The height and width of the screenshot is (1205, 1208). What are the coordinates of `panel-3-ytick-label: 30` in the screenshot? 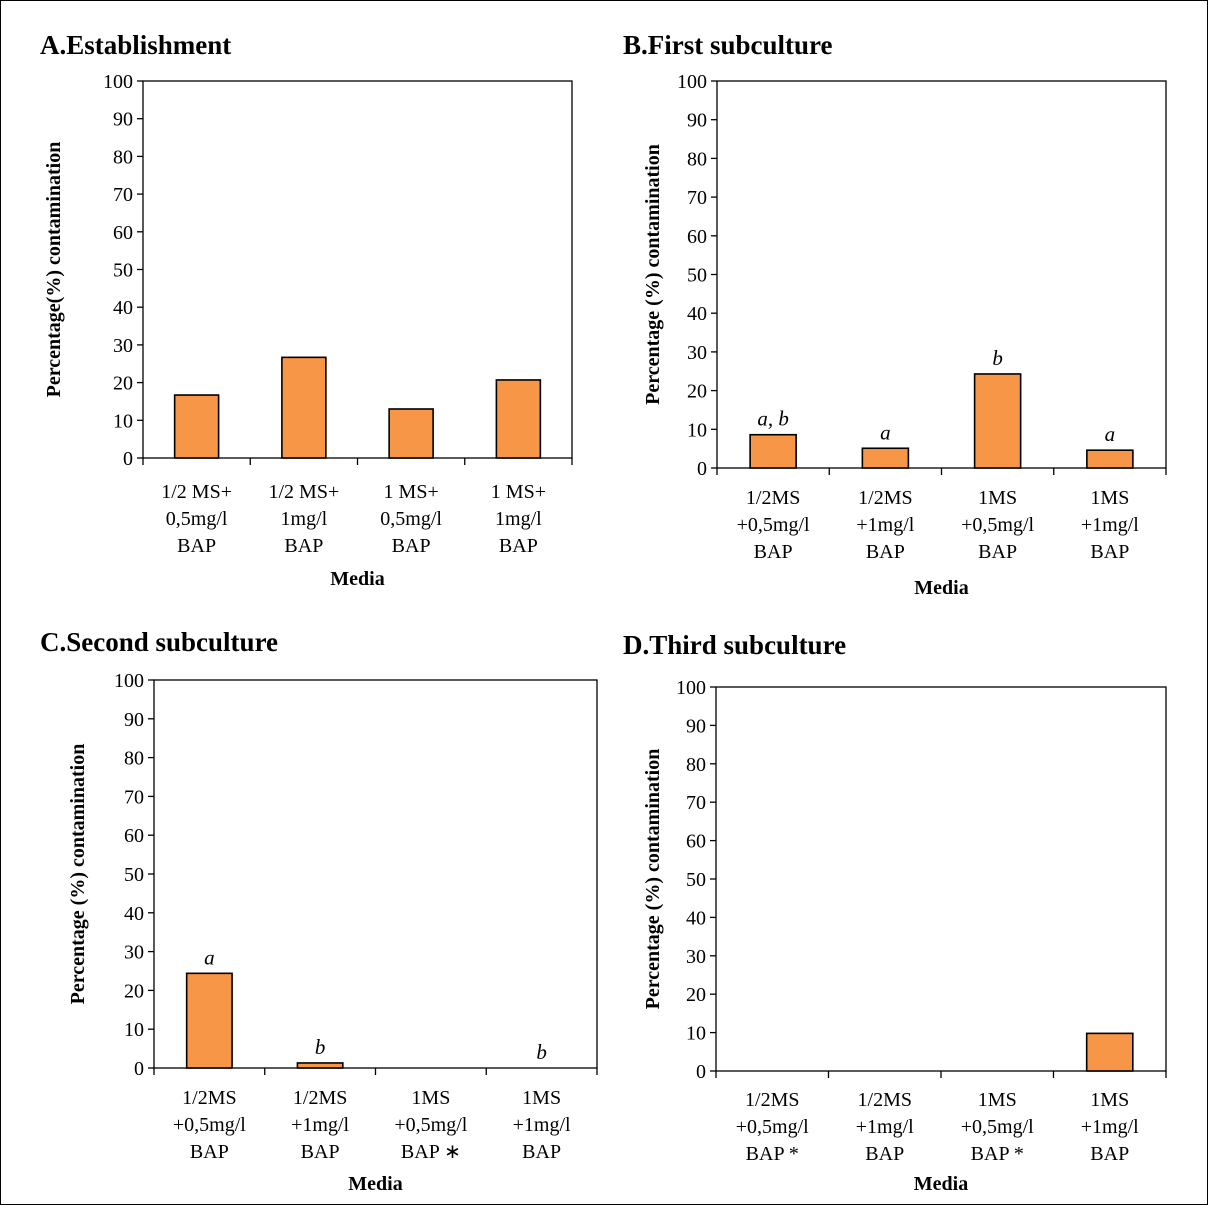 It's located at (134, 953).